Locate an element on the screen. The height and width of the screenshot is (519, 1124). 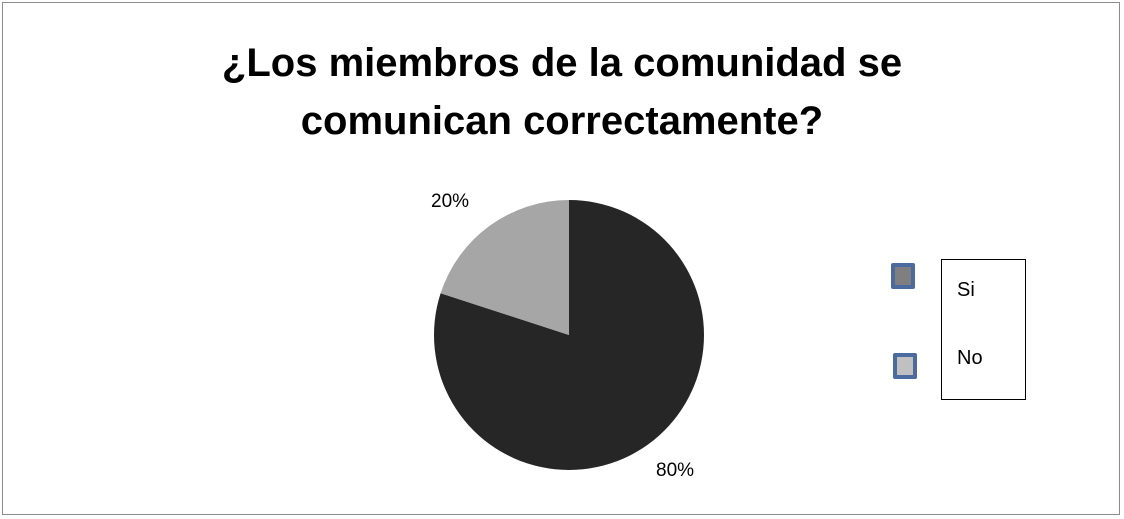
legend-swatch-no is located at coordinates (905, 366).